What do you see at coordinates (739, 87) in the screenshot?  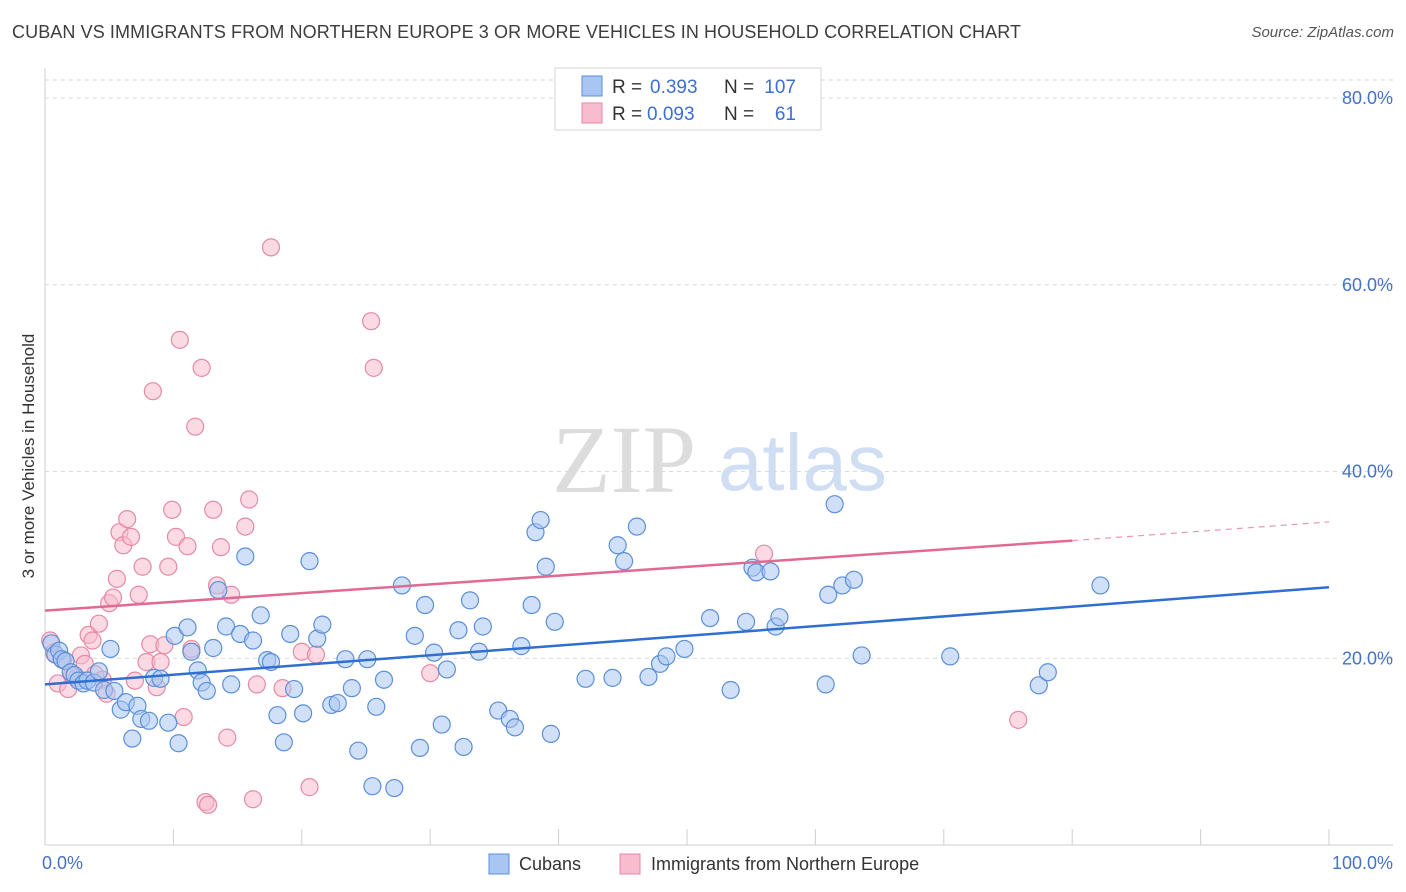 I see `legend-n-label-1: N =` at bounding box center [739, 87].